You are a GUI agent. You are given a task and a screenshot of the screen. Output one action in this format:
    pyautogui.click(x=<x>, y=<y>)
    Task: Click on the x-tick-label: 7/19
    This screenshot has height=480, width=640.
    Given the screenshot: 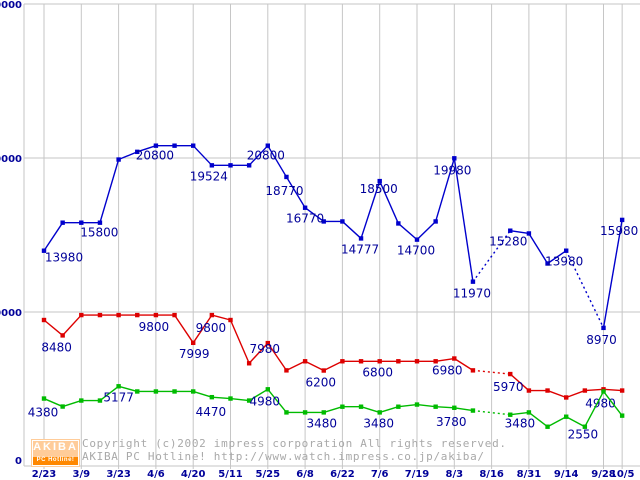 What is the action you would take?
    pyautogui.click(x=417, y=474)
    